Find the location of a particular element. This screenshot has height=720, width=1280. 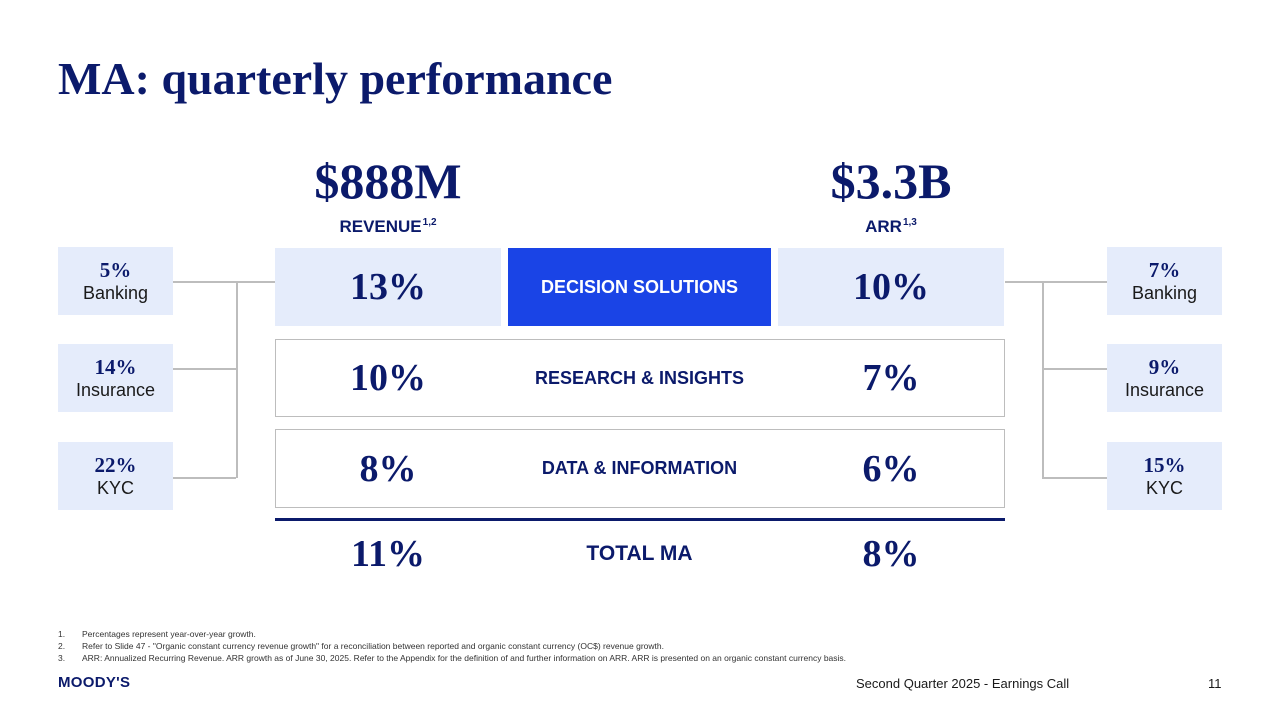

footnote-1-num: 1. is located at coordinates (62, 634).